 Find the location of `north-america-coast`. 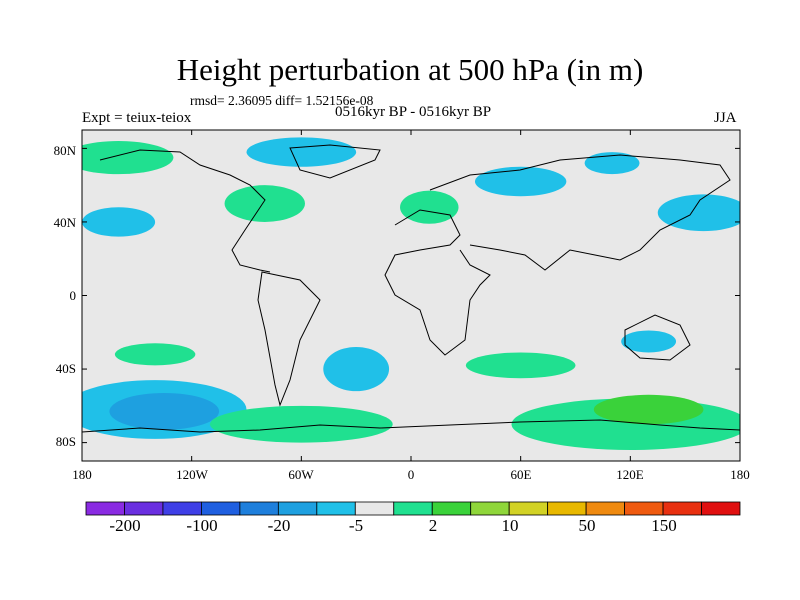

north-america-coast is located at coordinates (185, 211).